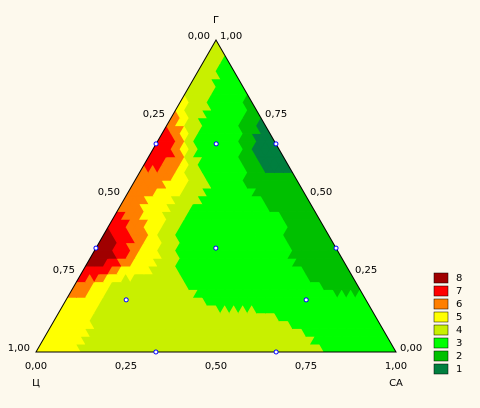 This screenshot has height=408, width=480. What do you see at coordinates (64, 270) in the screenshot?
I see `left-tick-label: 0,75` at bounding box center [64, 270].